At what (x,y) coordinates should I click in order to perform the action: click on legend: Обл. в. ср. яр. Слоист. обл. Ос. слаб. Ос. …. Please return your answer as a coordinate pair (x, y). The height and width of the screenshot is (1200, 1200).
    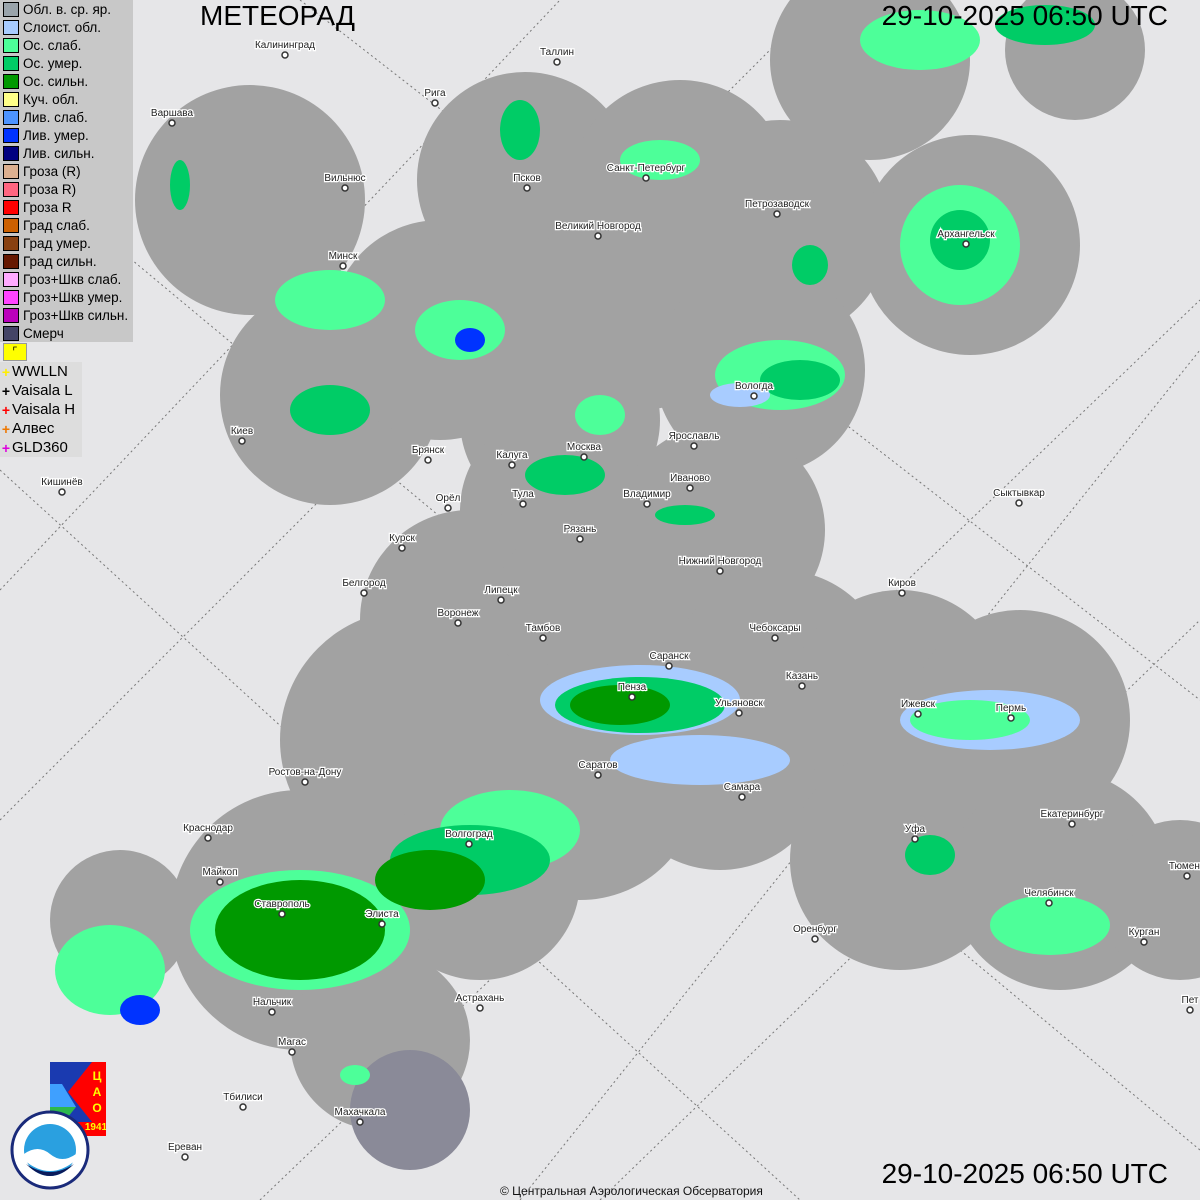
    Looking at the image, I should click on (66, 171).